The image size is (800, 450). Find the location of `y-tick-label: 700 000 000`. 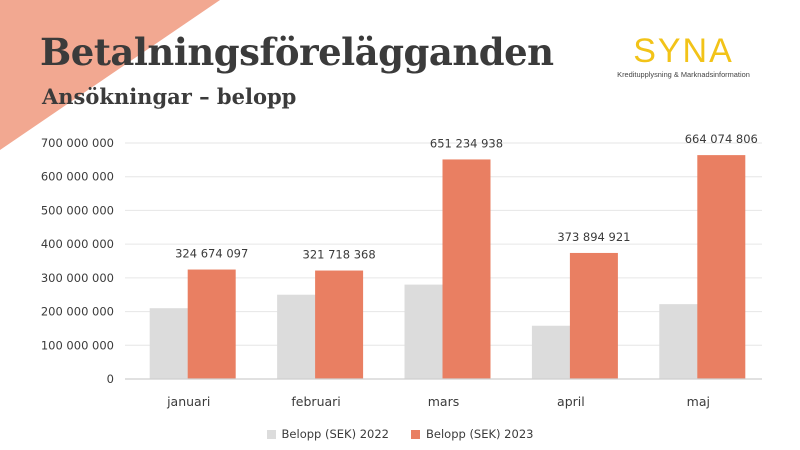

y-tick-label: 700 000 000 is located at coordinates (77, 143).